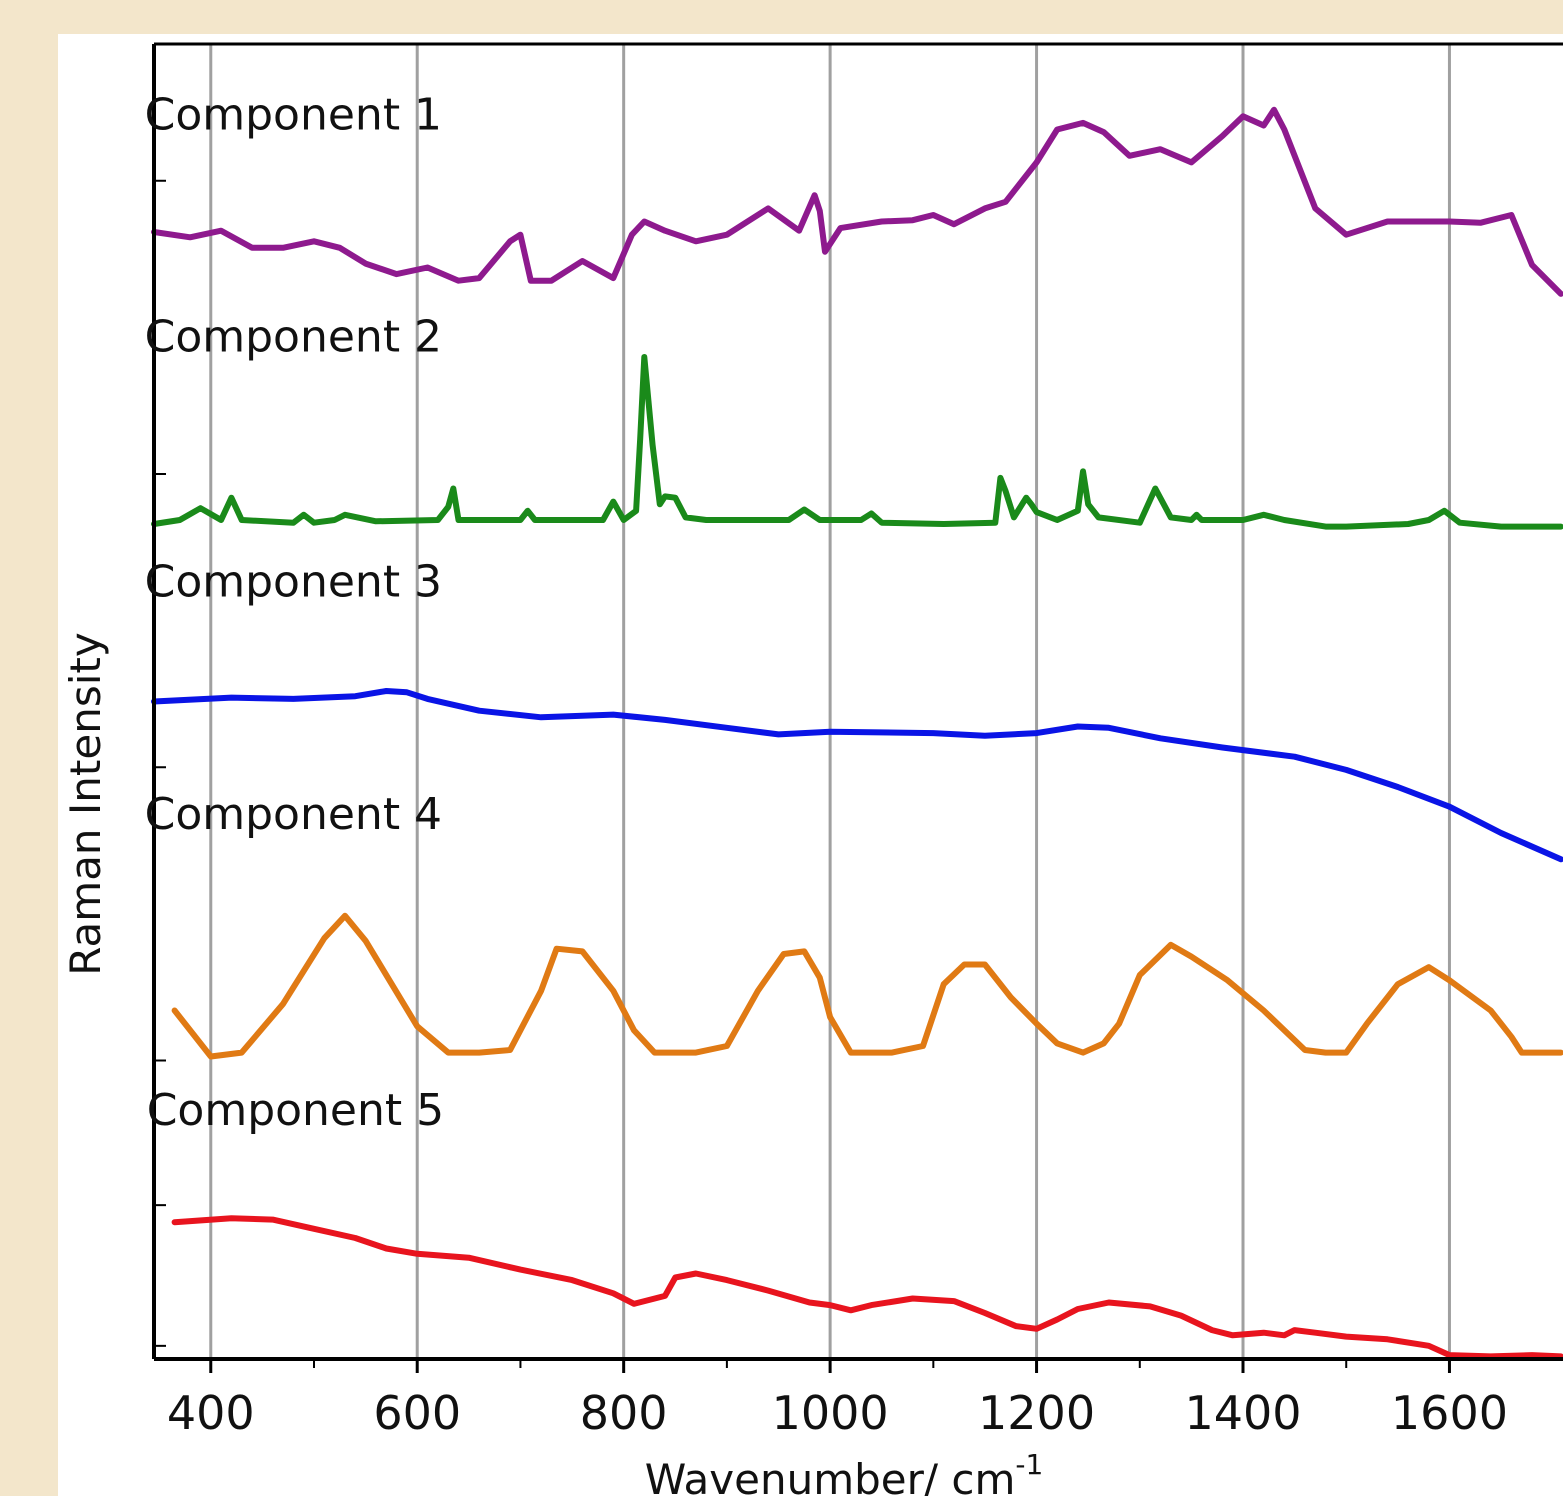  What do you see at coordinates (1036, 1413) in the screenshot?
I see `x-tick-label-1200: 1200` at bounding box center [1036, 1413].